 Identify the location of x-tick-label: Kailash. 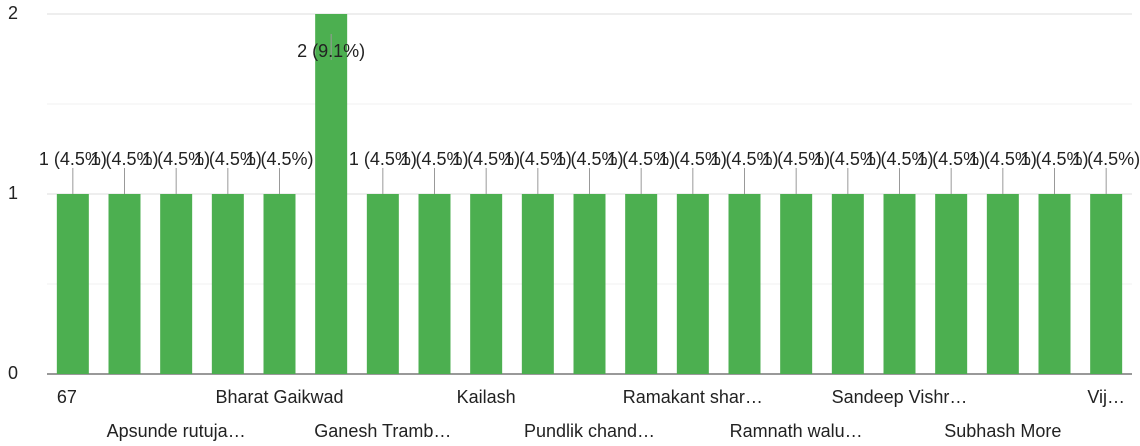
(486, 397).